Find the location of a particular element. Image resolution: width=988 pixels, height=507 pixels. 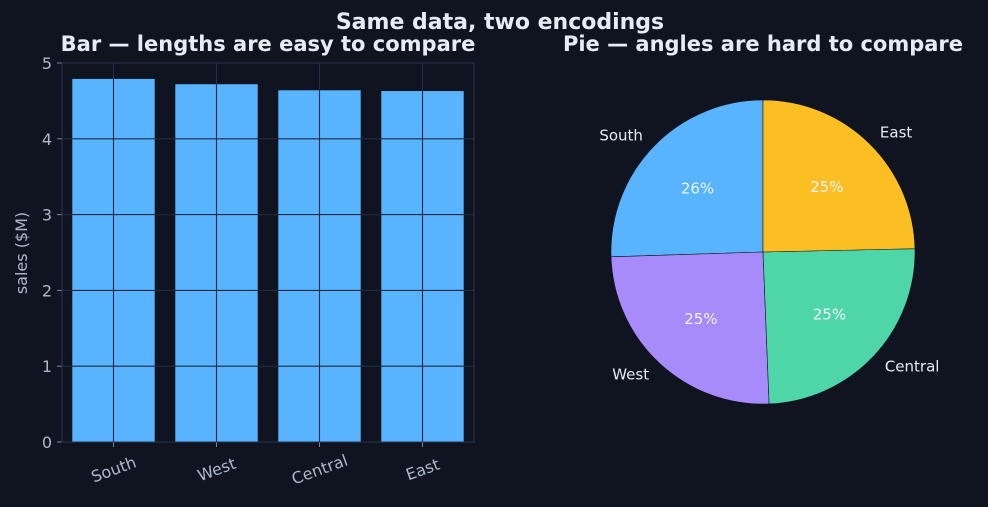

pie-slice-west is located at coordinates (690, 328).